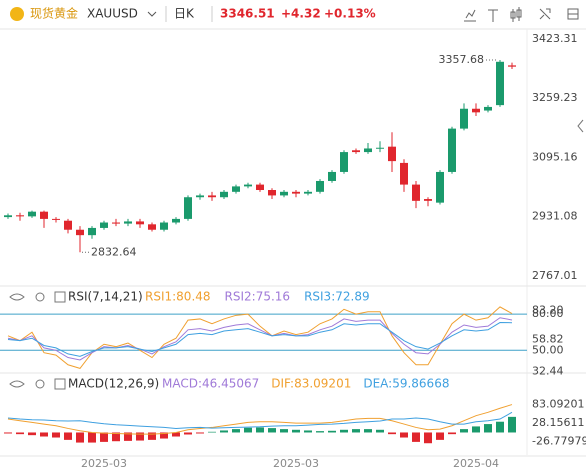 This screenshot has width=586, height=472. What do you see at coordinates (470, 15) in the screenshot?
I see `indicator-icon` at bounding box center [470, 15].